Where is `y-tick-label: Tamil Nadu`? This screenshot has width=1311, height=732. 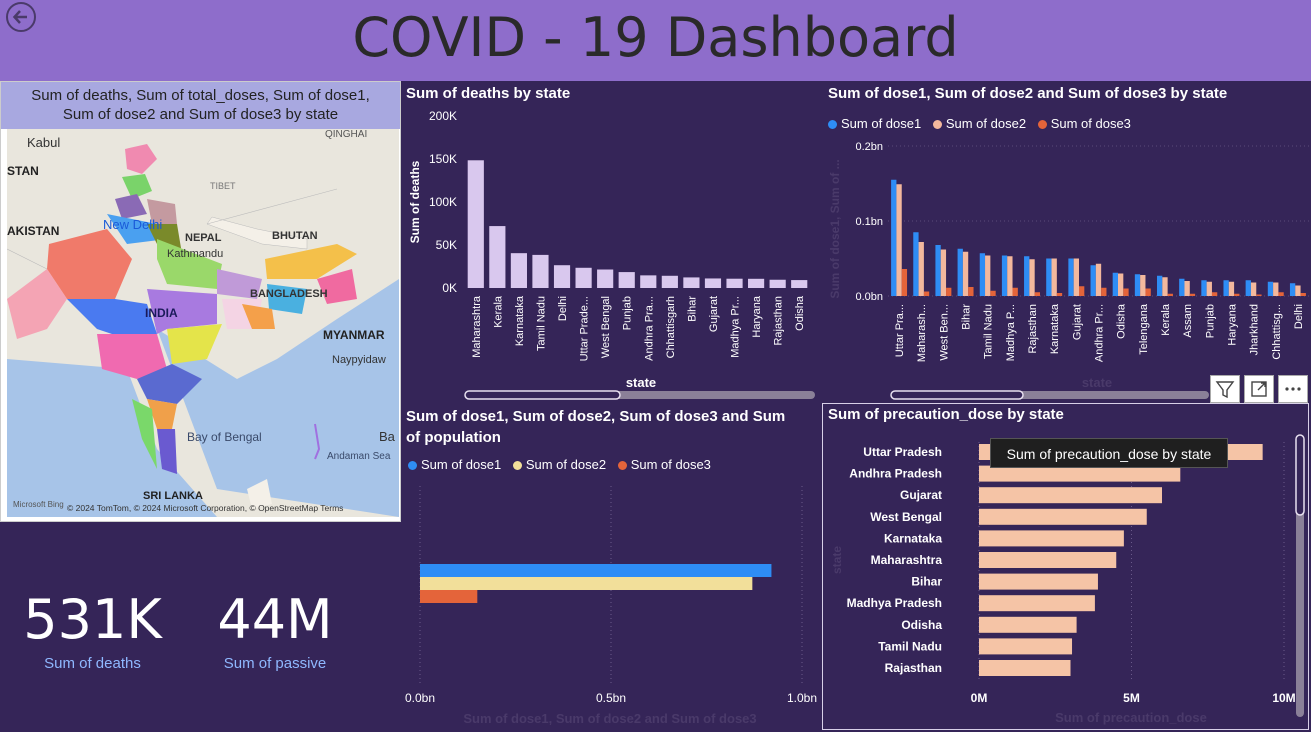
y-tick-label: Tamil Nadu is located at coordinates (910, 646).